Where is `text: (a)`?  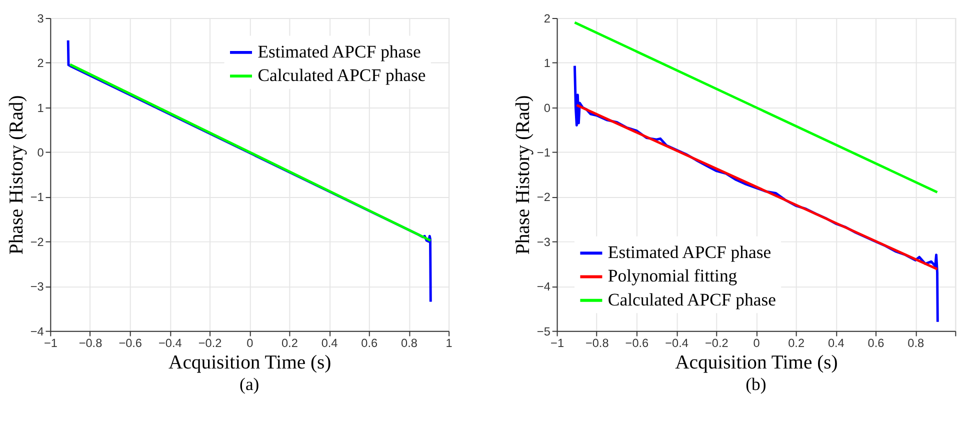
text: (a) is located at coordinates (250, 384).